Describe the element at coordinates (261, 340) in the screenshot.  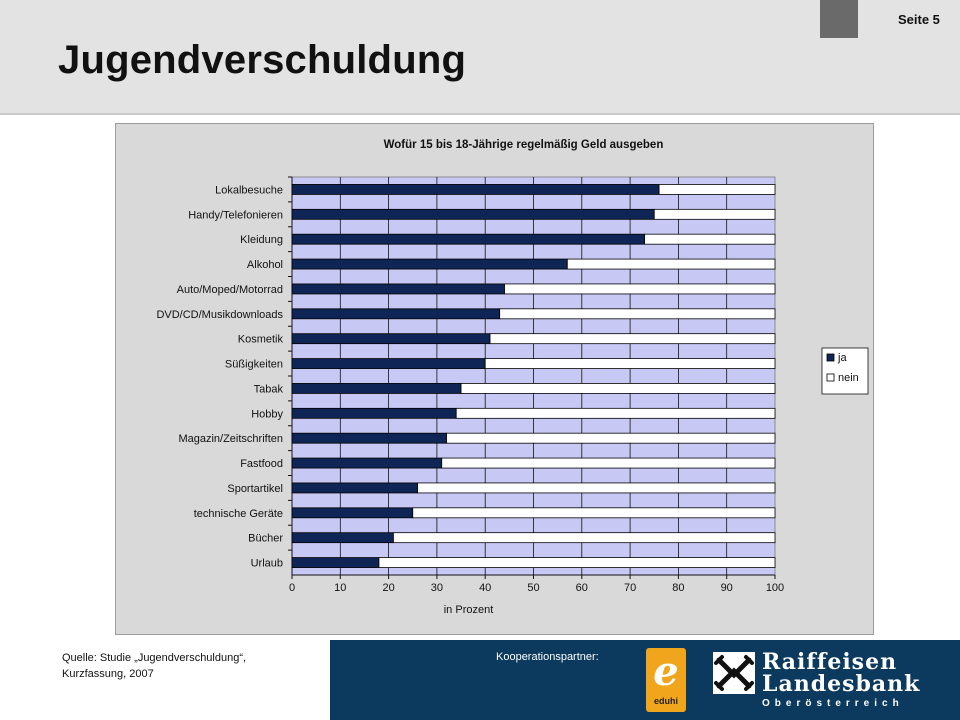
I see `category-label: Kosmetik` at that location.